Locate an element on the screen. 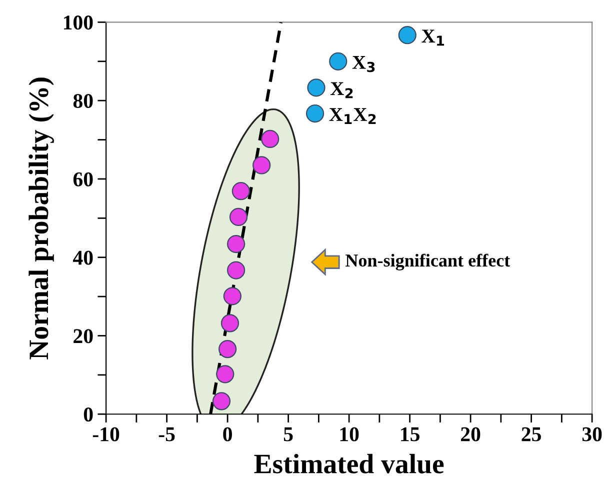  annotation: Non-significant effect is located at coordinates (428, 262).